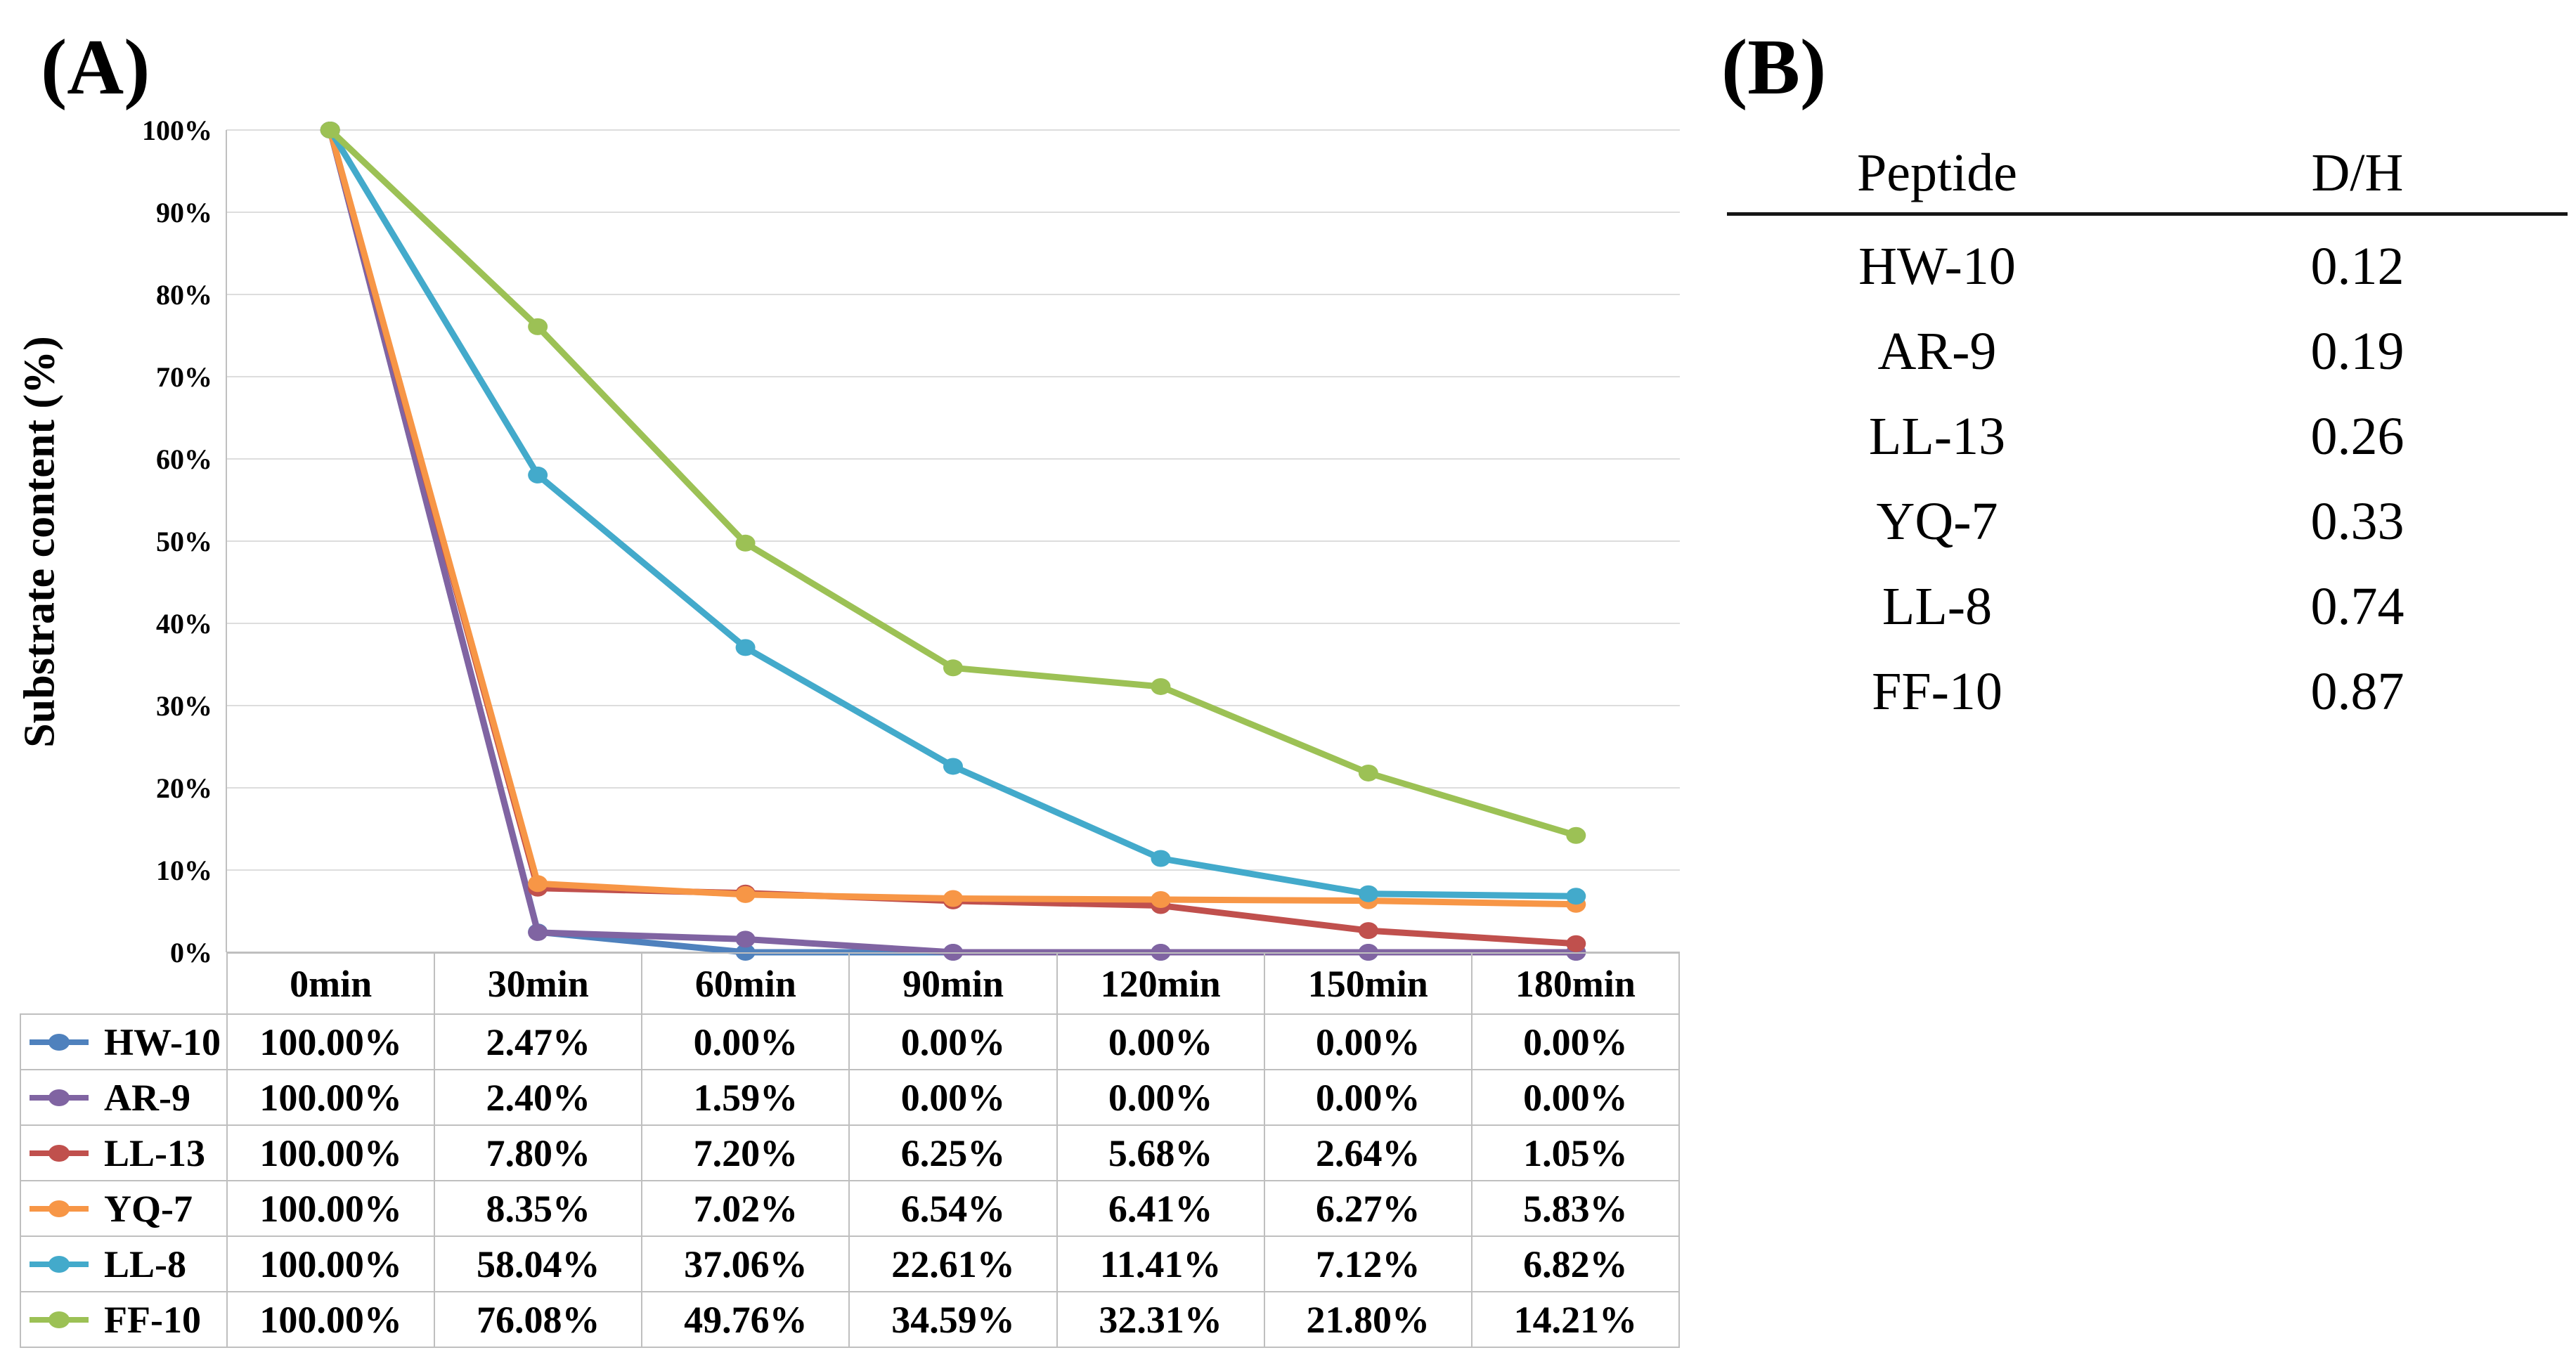  I want to click on table-row-ar-9: AR-9 0.19, so click(2147, 351).